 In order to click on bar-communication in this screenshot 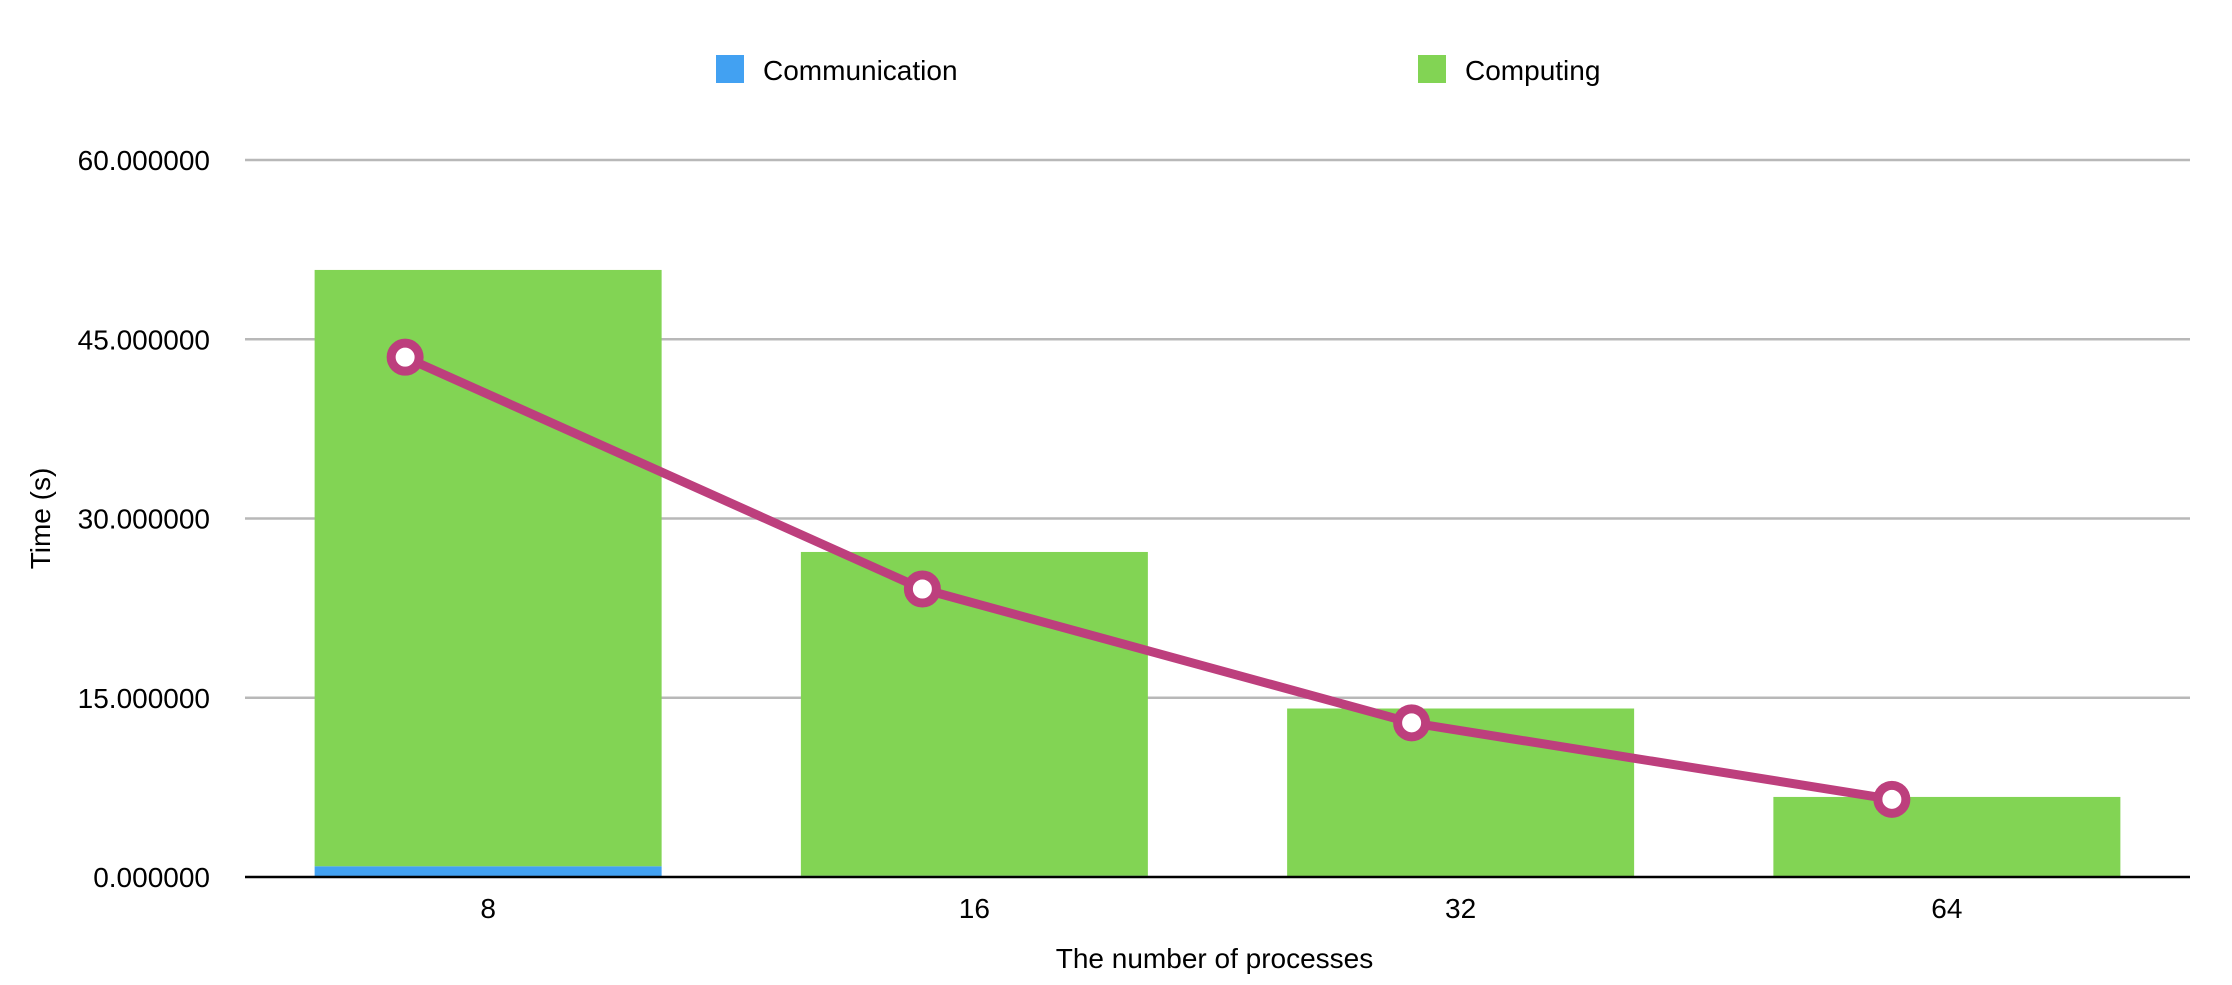, I will do `click(488, 871)`.